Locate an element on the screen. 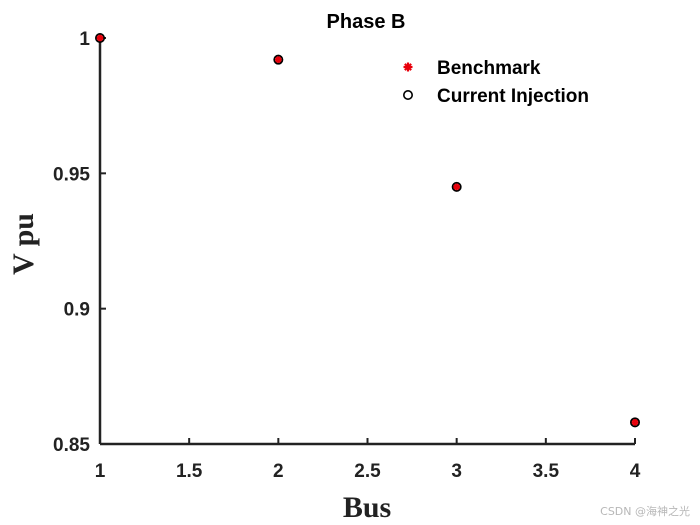 The height and width of the screenshot is (525, 700). legend: Benchmark Current Injection is located at coordinates (495, 82).